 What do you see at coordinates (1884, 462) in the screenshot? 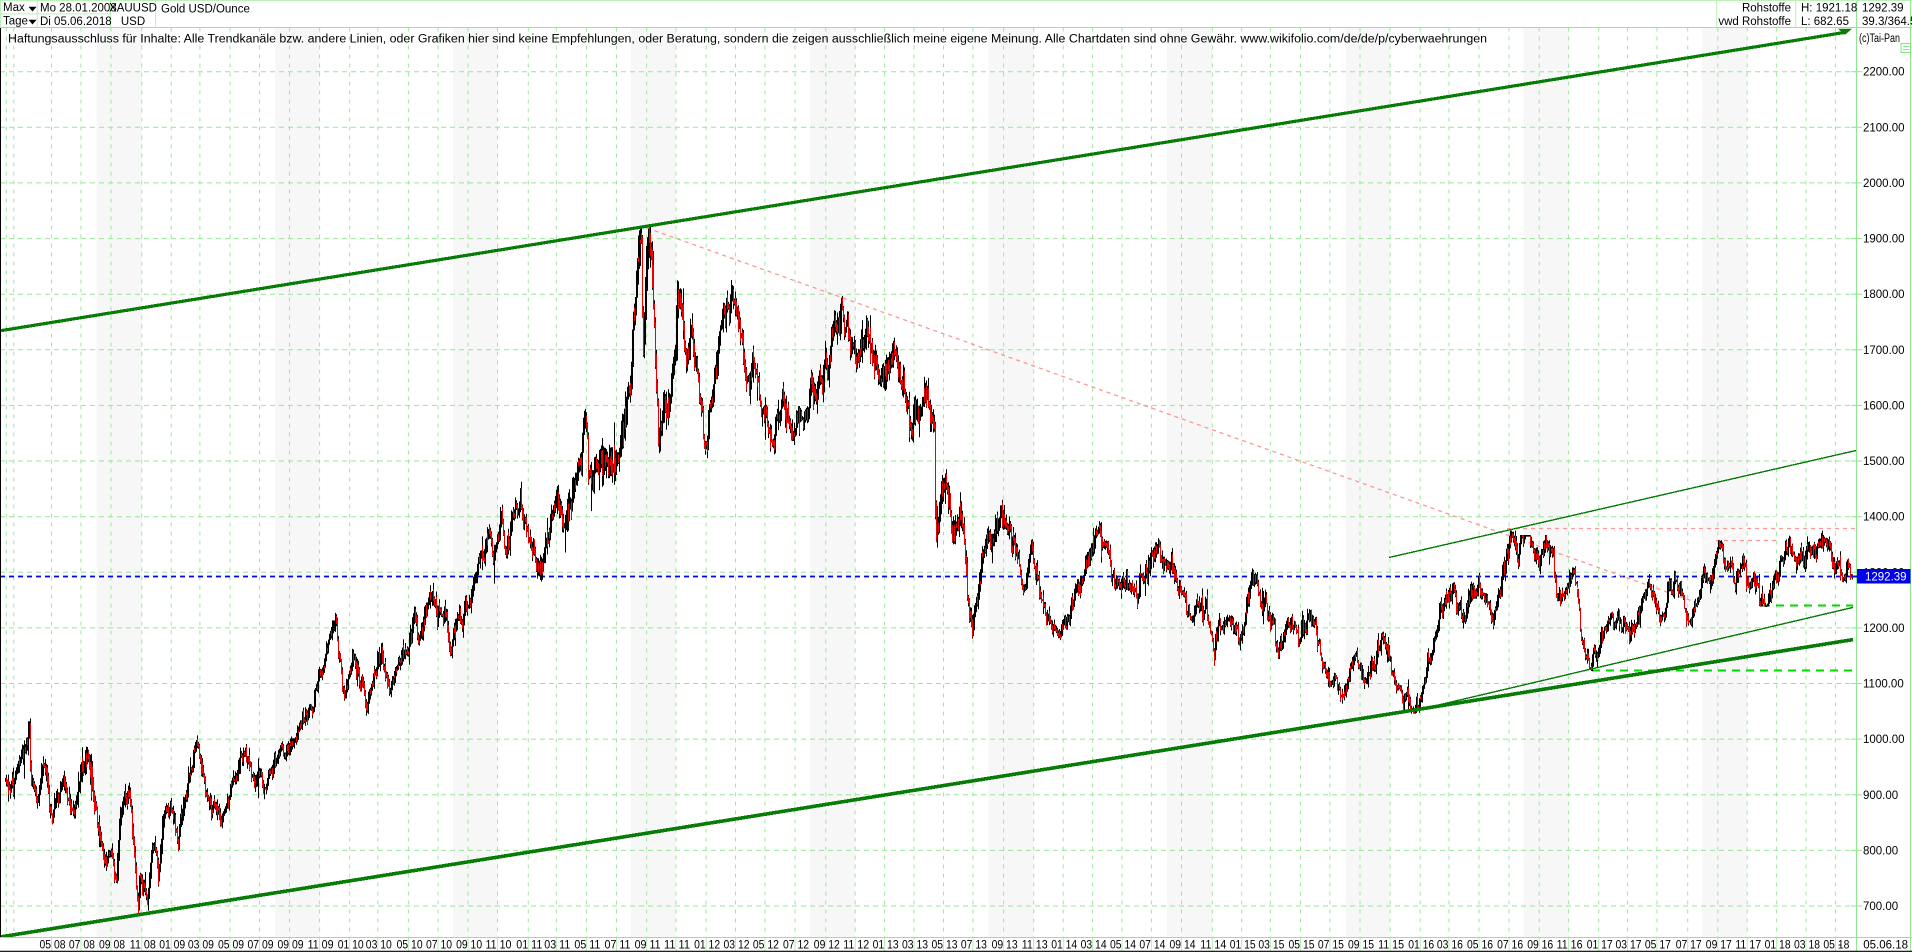
I see `svg-text: 1500.00` at bounding box center [1884, 462].